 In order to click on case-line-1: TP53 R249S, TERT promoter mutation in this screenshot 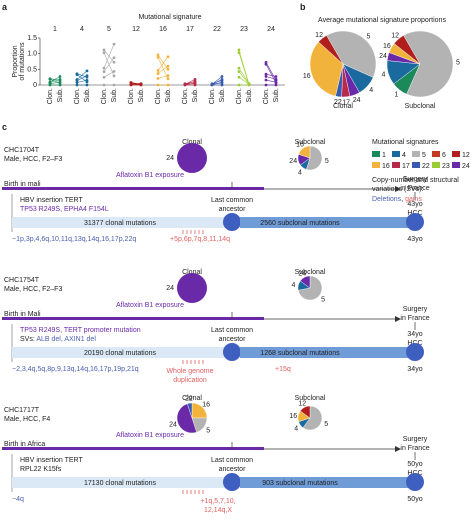, I will do `click(80, 330)`.